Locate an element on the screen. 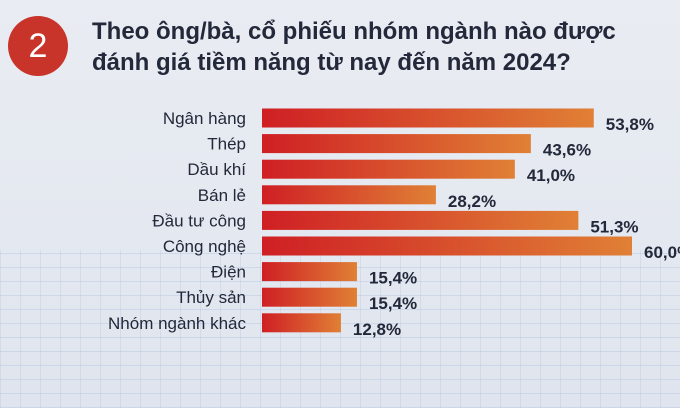 This screenshot has height=408, width=680. value-label: 51,3% is located at coordinates (614, 226).